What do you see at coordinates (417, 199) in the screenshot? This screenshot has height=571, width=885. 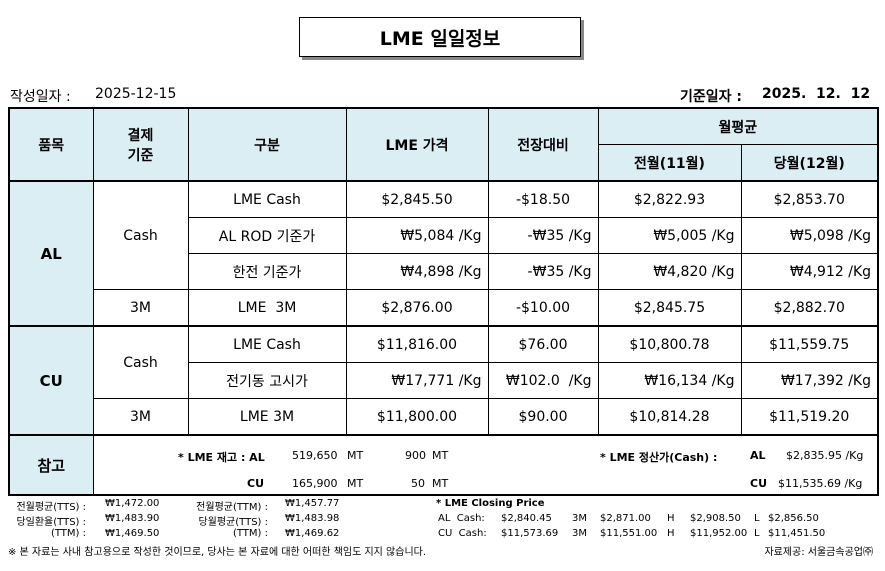 I see `cell-price: $2,845.50` at bounding box center [417, 199].